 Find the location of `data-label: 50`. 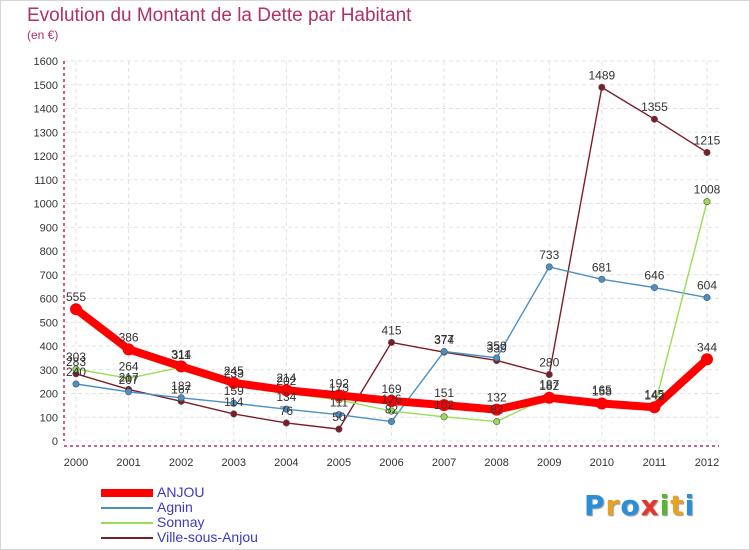

data-label: 50 is located at coordinates (339, 417).